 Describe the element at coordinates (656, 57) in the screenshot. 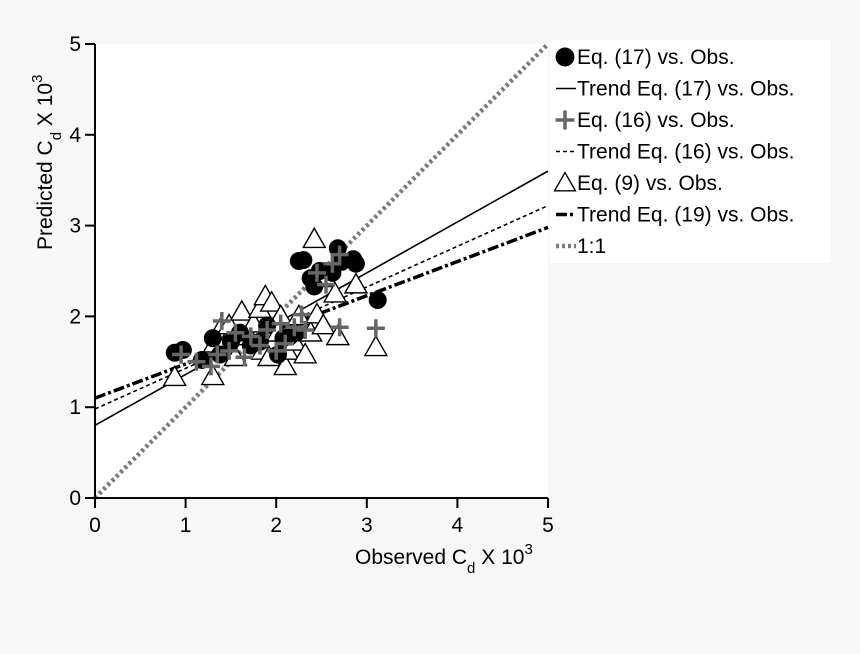

I see `legend-label: Eq. (17) vs. Obs.` at that location.